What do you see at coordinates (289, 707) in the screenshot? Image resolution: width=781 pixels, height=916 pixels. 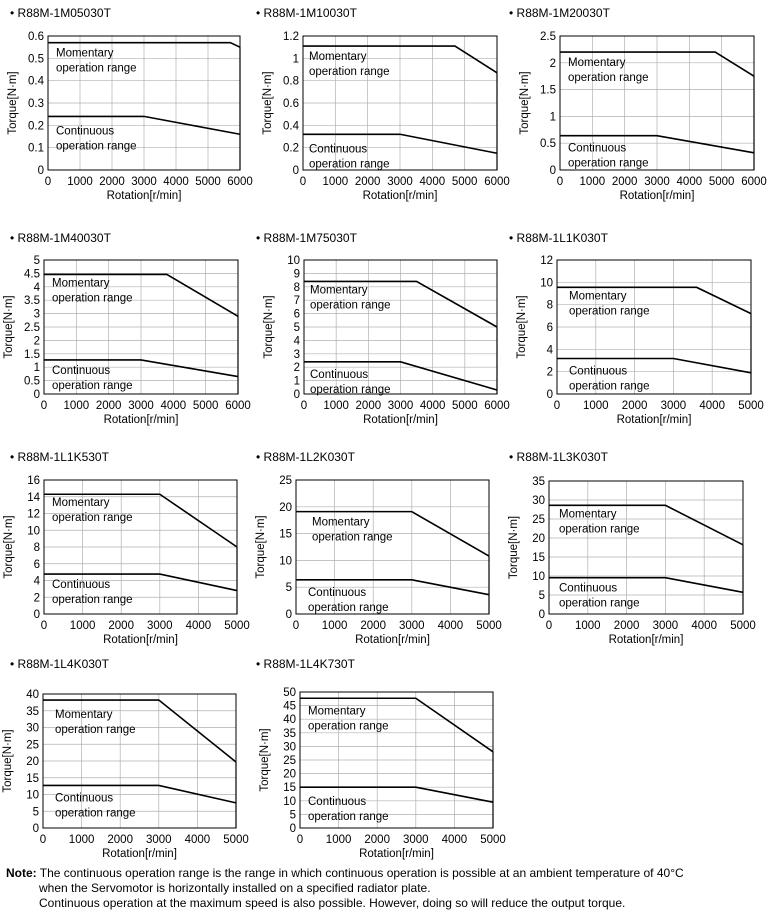 I see `y-tick-label: 45` at bounding box center [289, 707].